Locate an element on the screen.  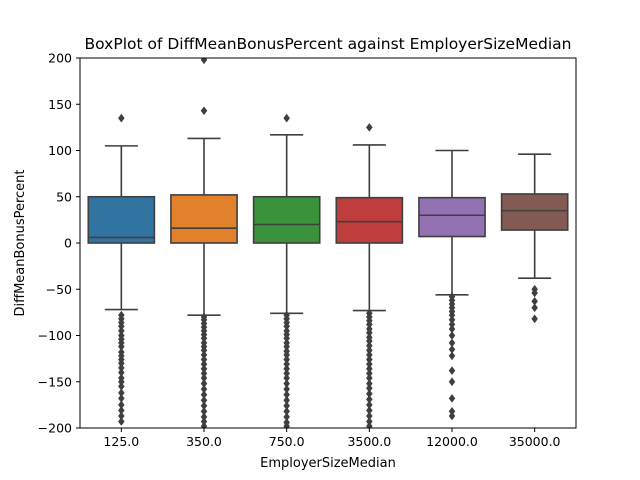
y-tick-label: −150 is located at coordinates (55, 381).